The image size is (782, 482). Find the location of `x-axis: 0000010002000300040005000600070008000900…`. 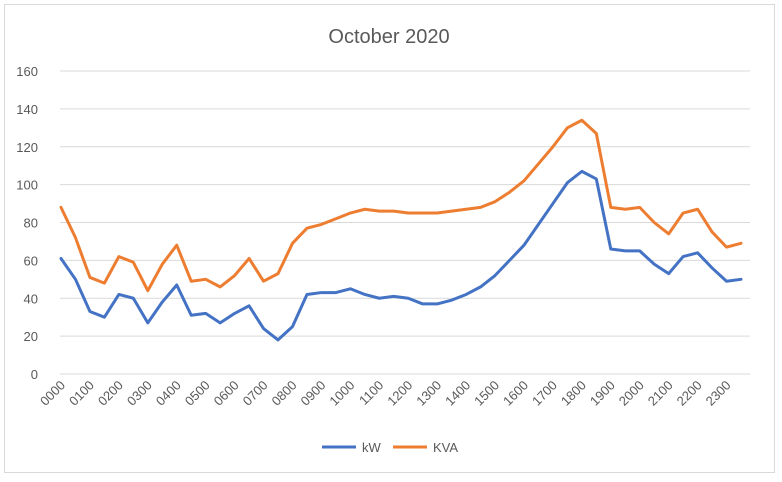

x-axis: 0000010002000300040005000600070008000900… is located at coordinates (385, 393).